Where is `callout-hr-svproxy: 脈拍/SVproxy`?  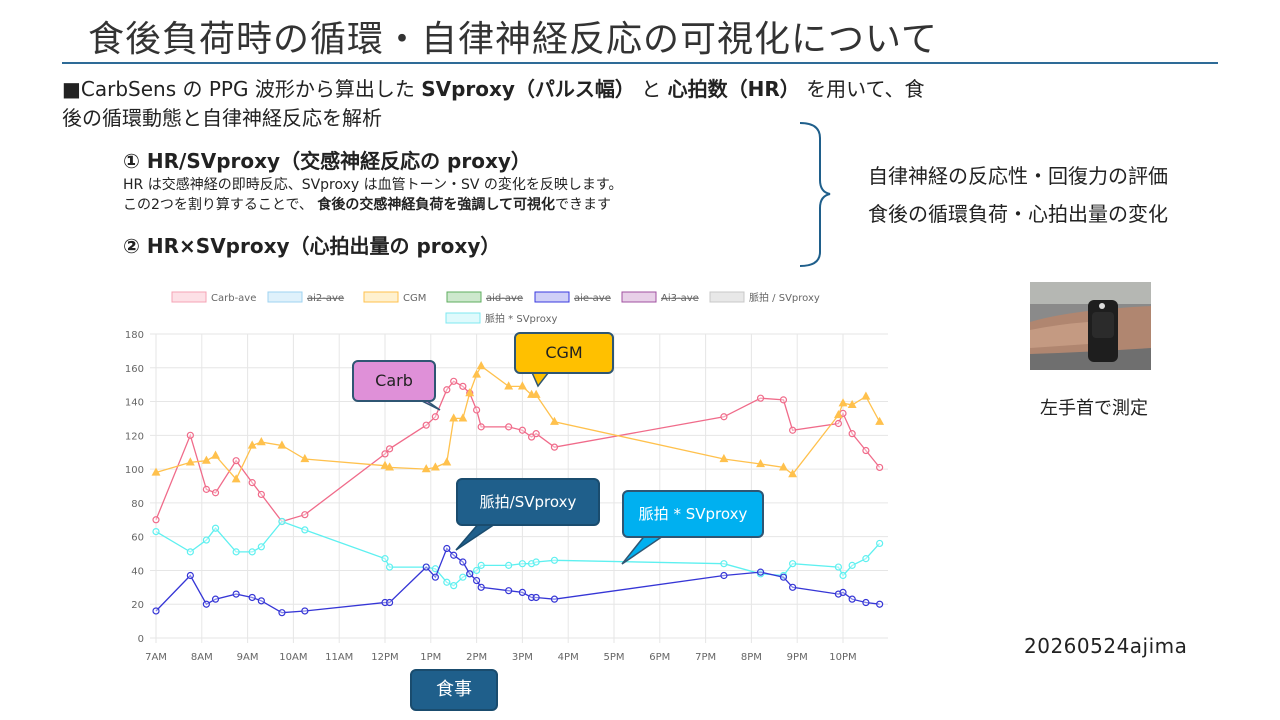 callout-hr-svproxy: 脈拍/SVproxy is located at coordinates (528, 502).